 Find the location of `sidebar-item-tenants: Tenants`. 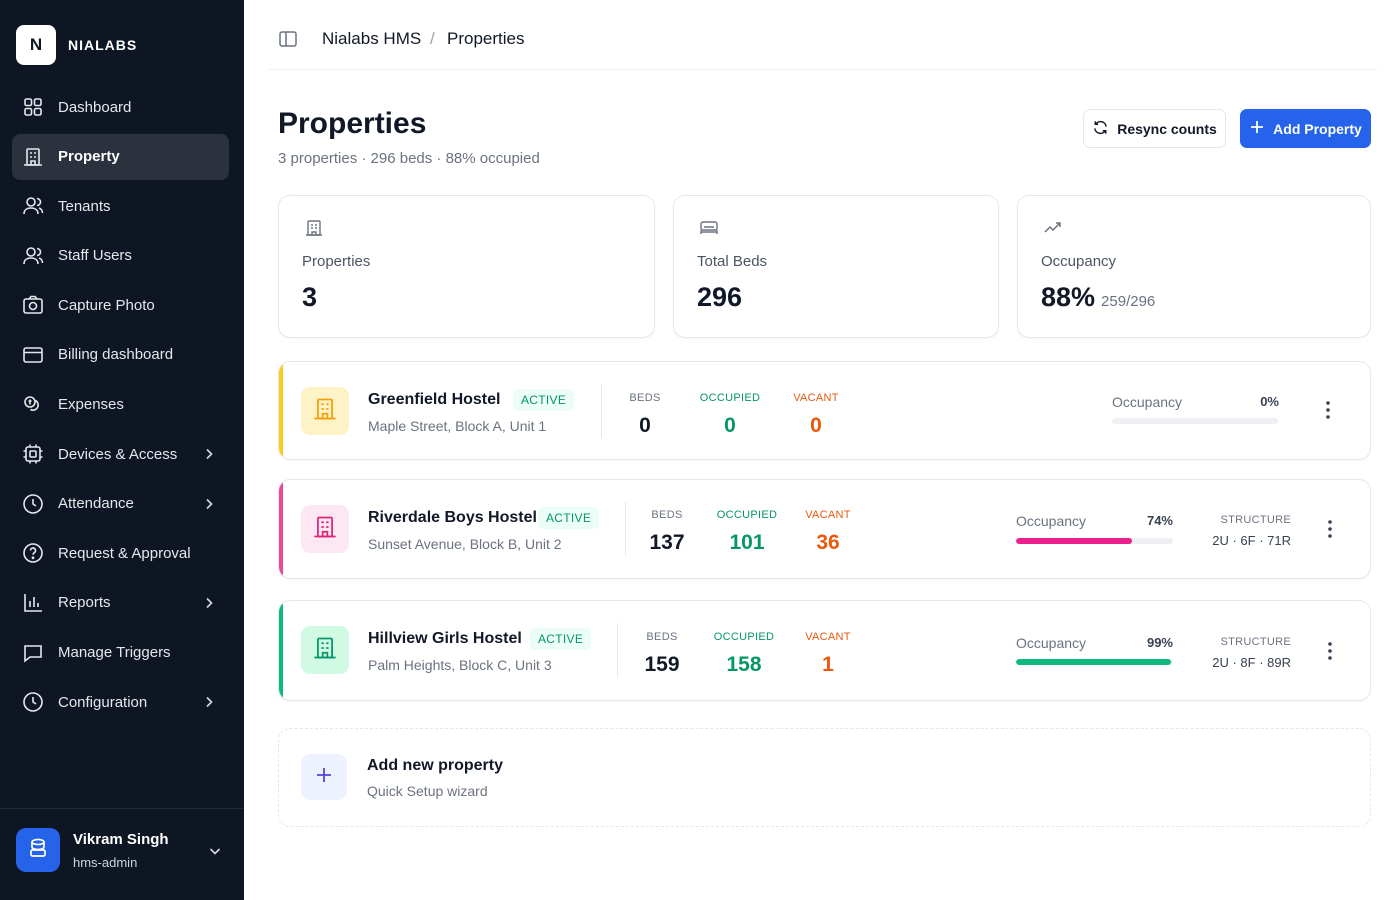

sidebar-item-tenants: Tenants is located at coordinates (120, 206).